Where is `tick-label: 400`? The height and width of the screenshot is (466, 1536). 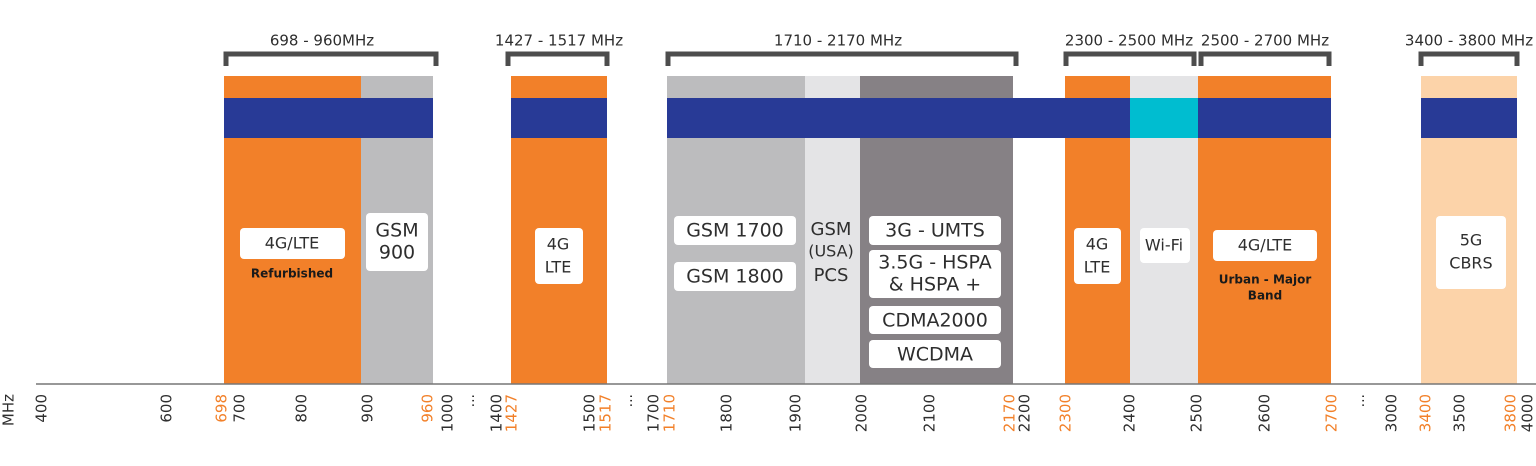 tick-label: 400 is located at coordinates (42, 408).